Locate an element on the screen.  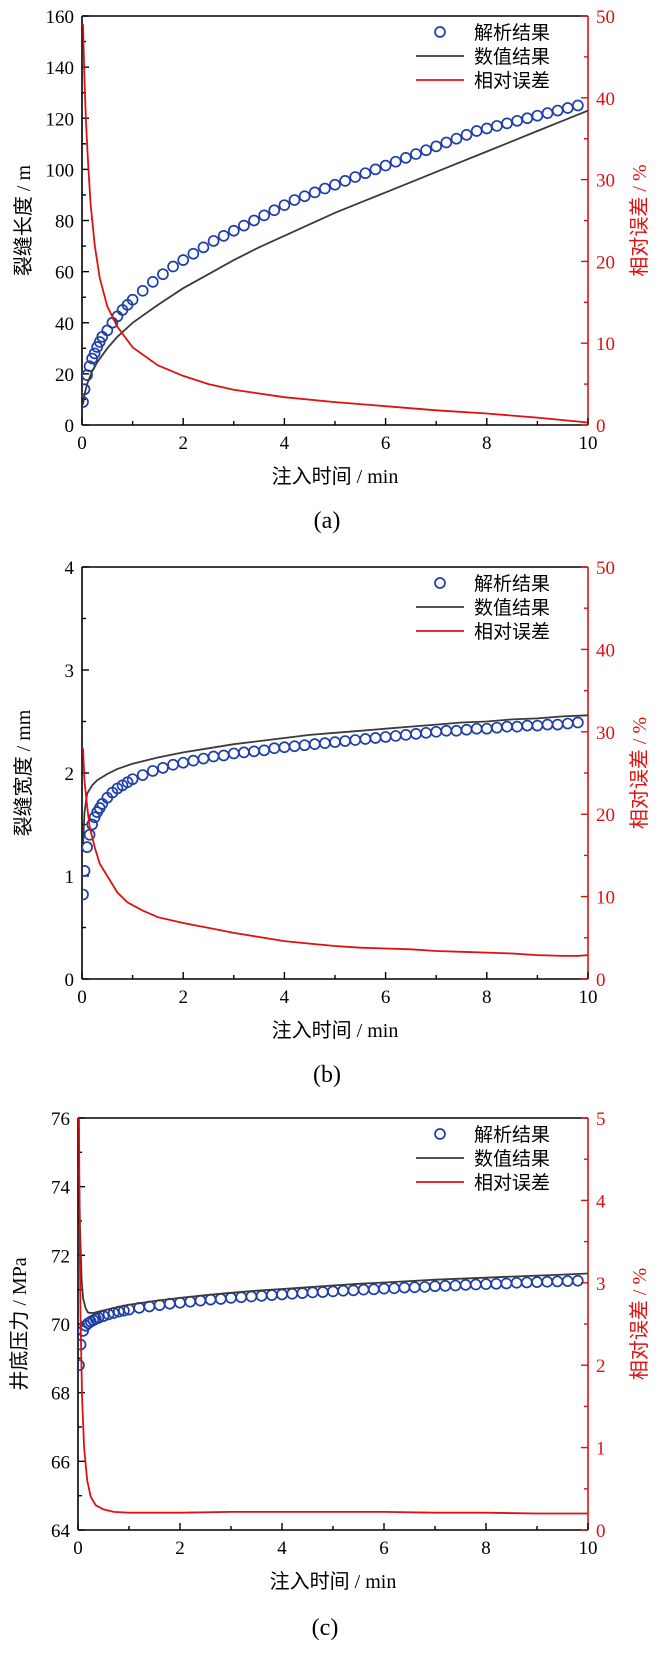
y2-tick-label: 40 is located at coordinates (605, 650).